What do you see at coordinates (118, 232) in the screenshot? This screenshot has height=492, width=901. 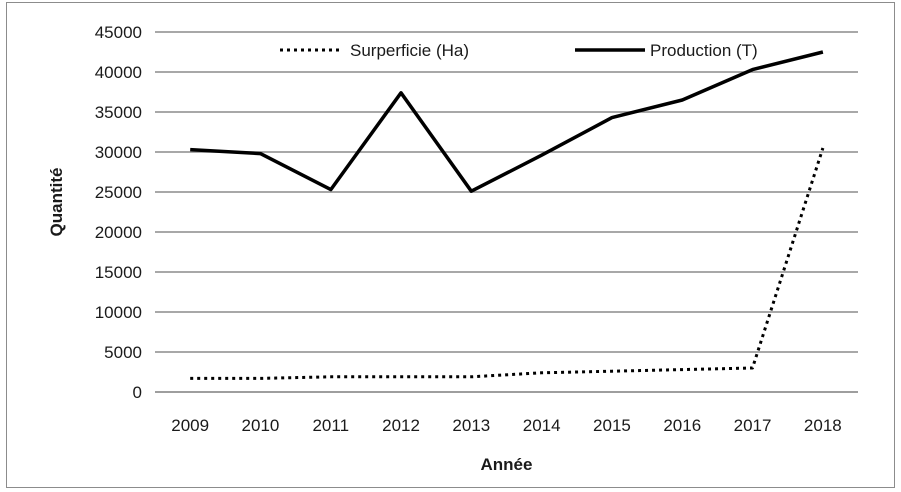 I see `y-tick-label: 20000` at bounding box center [118, 232].